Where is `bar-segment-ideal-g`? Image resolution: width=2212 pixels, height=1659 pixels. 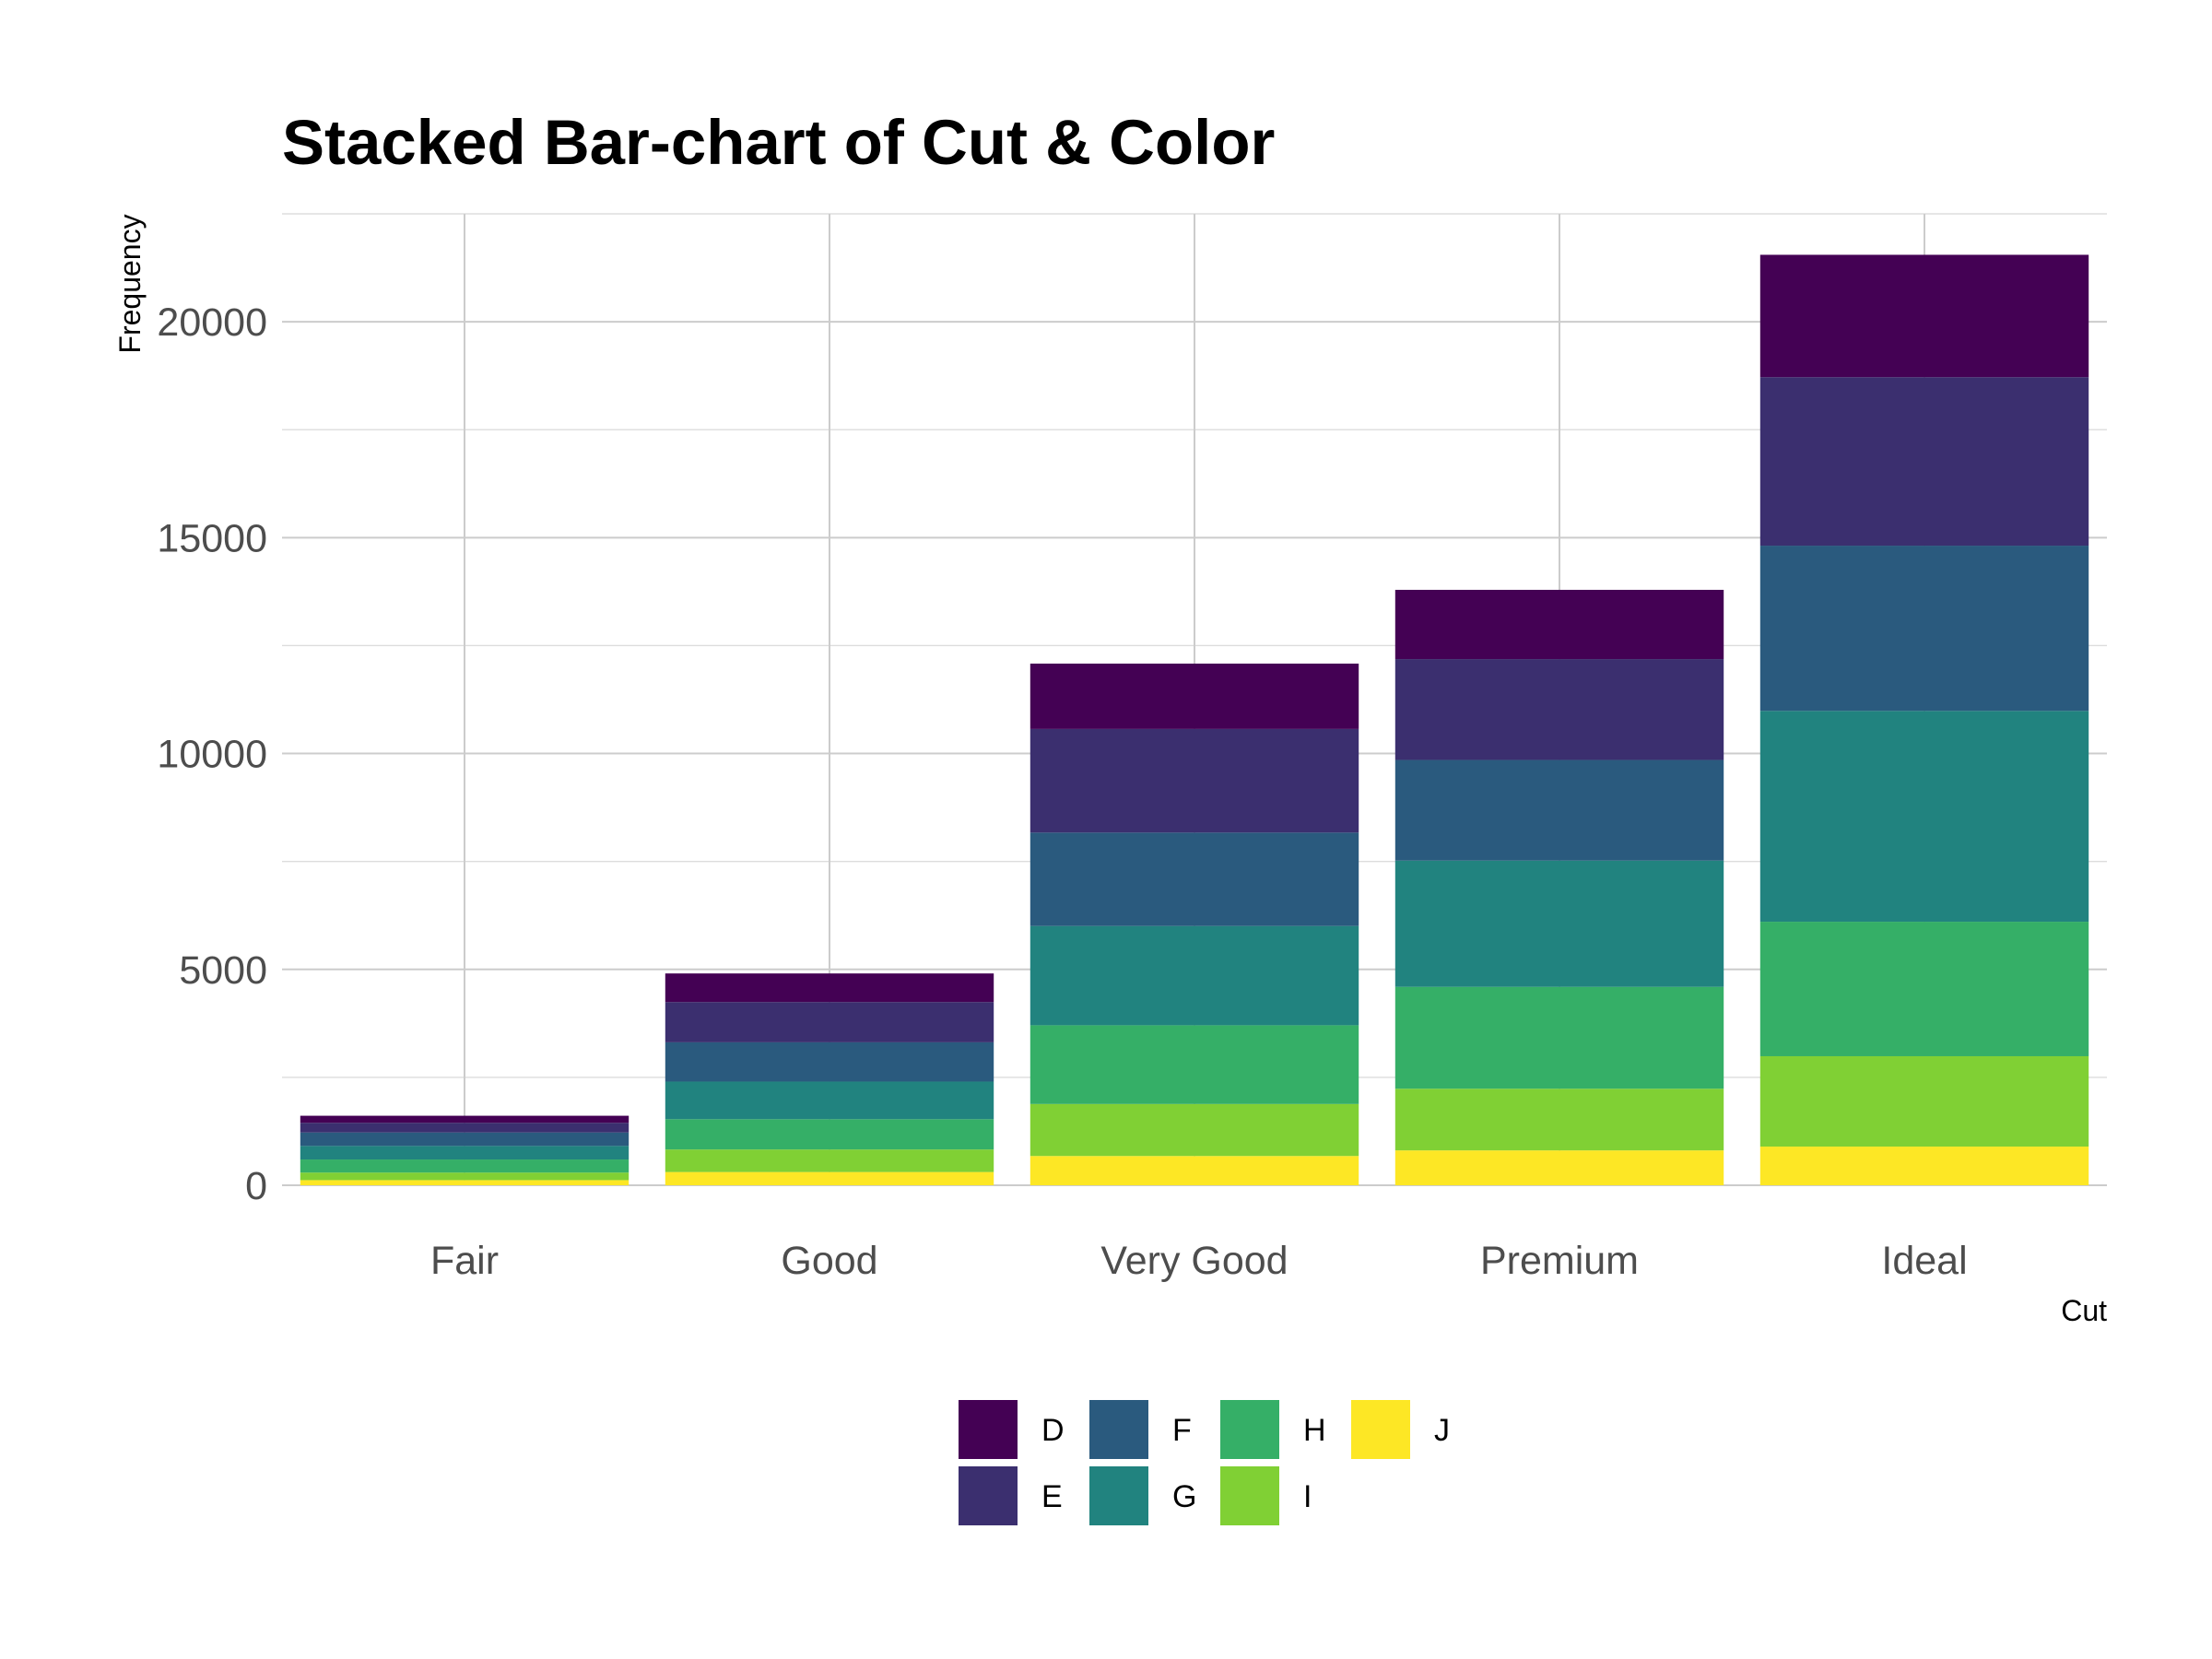 bar-segment-ideal-g is located at coordinates (1924, 817).